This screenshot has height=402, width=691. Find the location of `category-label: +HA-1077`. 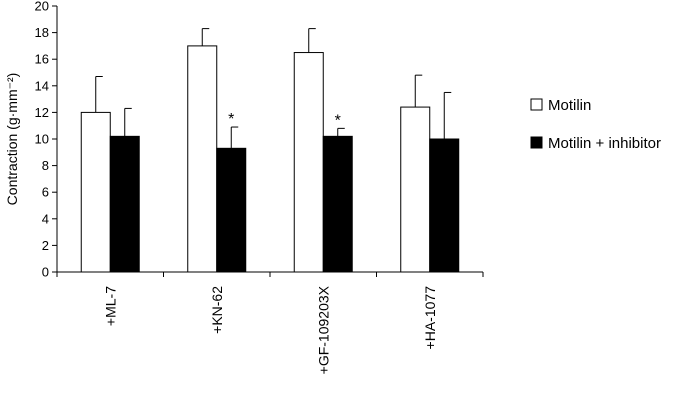

category-label: +HA-1077 is located at coordinates (430, 318).